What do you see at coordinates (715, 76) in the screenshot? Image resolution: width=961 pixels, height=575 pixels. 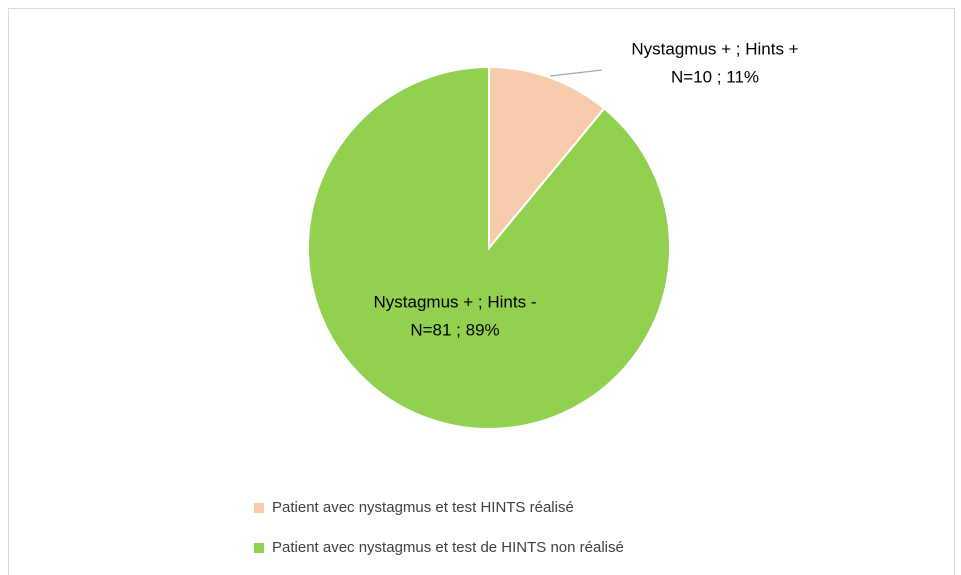 I see `value-label: N=10 ; 11%` at bounding box center [715, 76].